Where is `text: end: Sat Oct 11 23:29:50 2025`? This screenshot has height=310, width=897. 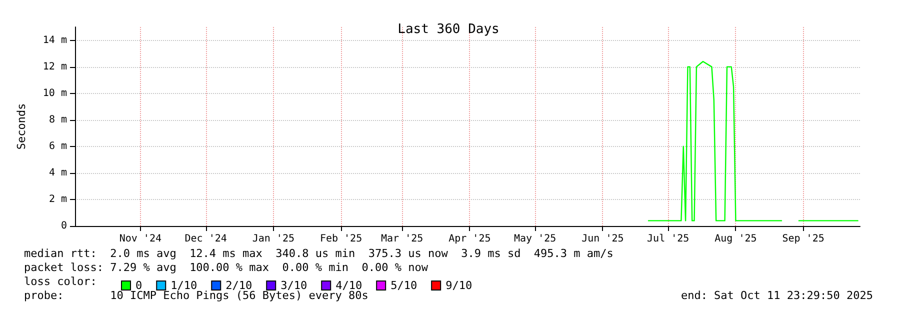
text: end: Sat Oct 11 23:29:50 2025 is located at coordinates (777, 295).